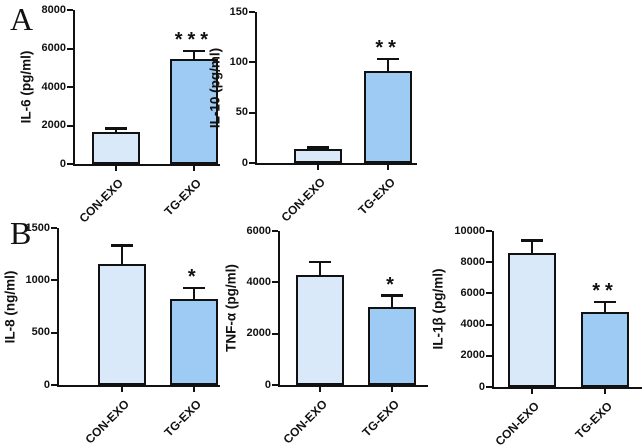 The height and width of the screenshot is (447, 644). Describe the element at coordinates (21, 233) in the screenshot. I see `panel-label-b: B` at that location.